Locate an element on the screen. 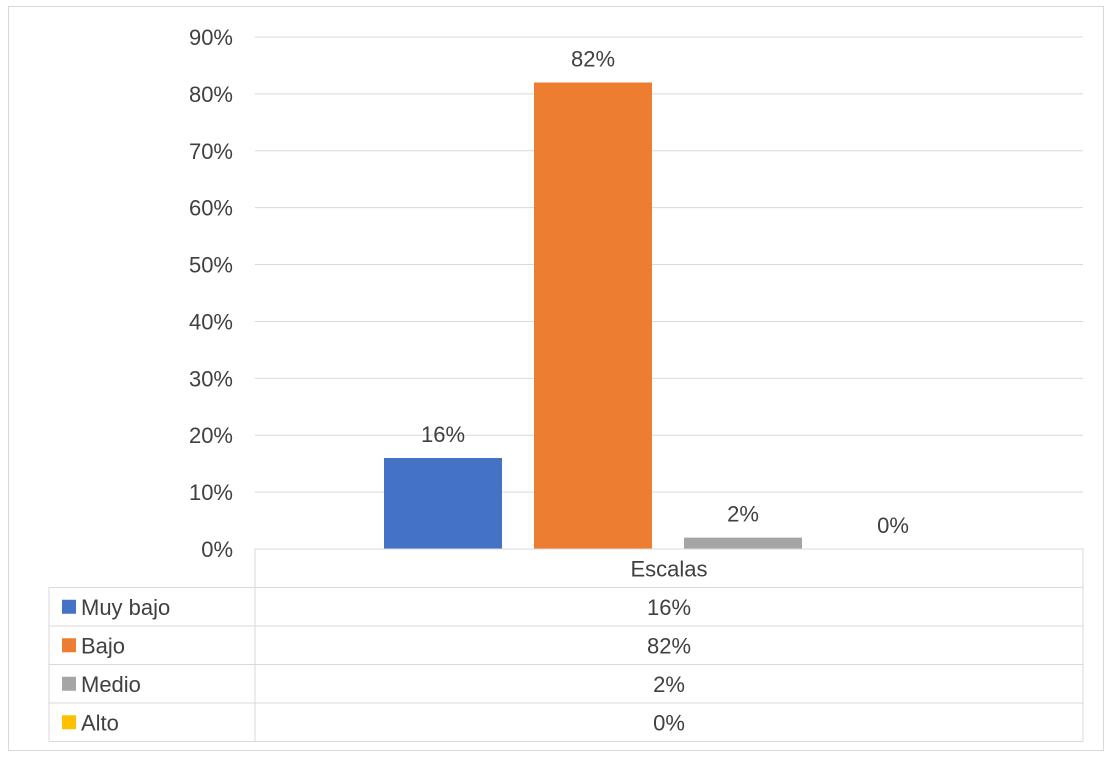 The image size is (1106, 757). legend-label: Bajo is located at coordinates (103, 645).